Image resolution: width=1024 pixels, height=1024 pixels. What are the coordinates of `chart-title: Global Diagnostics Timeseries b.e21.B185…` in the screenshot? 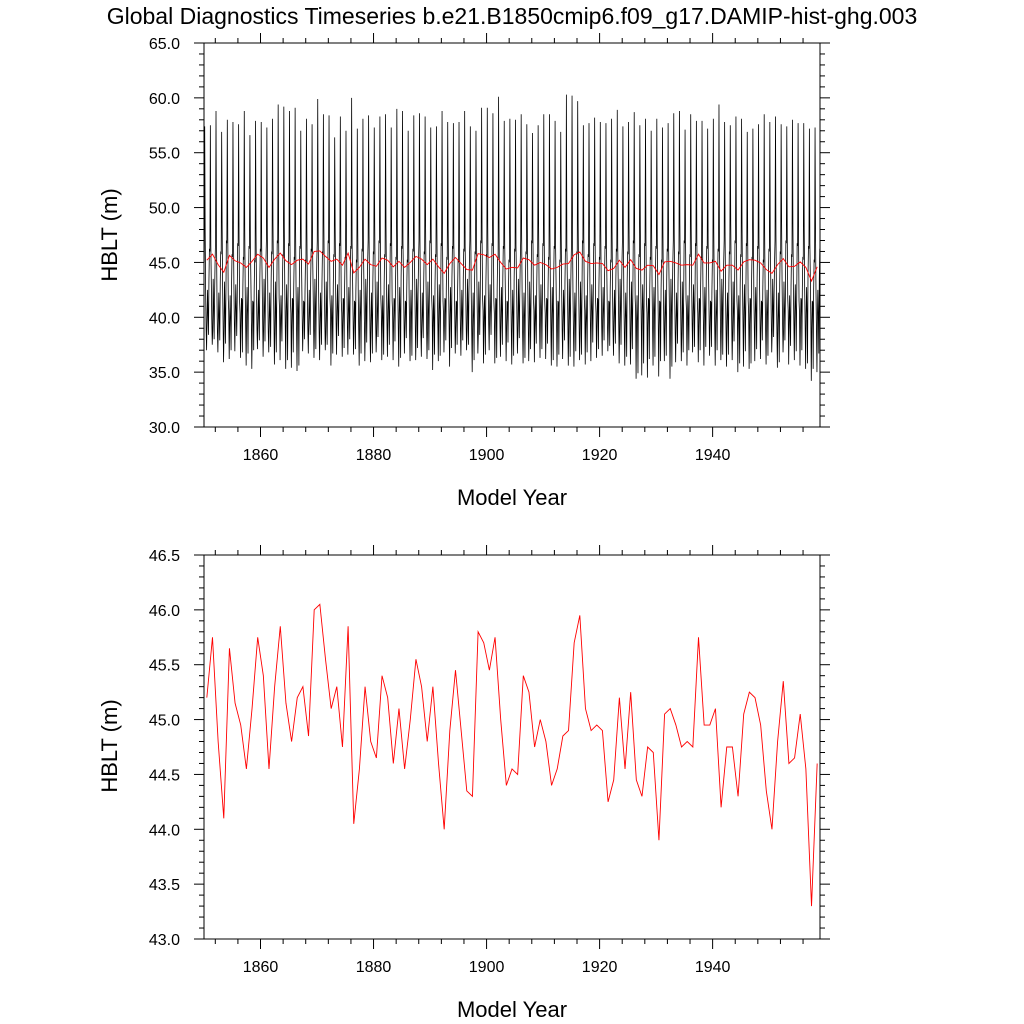 It's located at (512, 16).